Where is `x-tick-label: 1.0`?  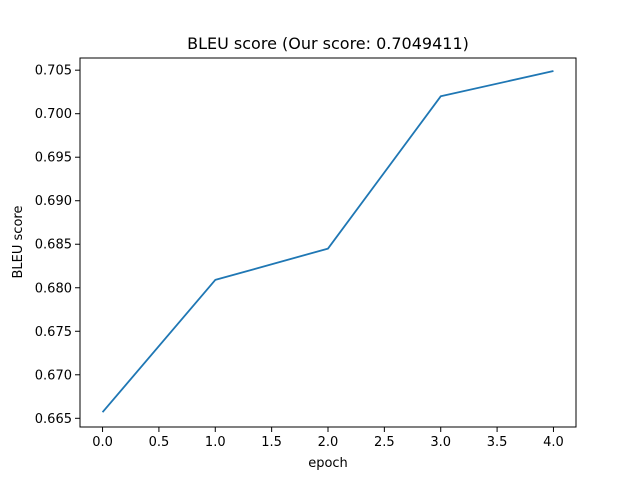
x-tick-label: 1.0 is located at coordinates (215, 442).